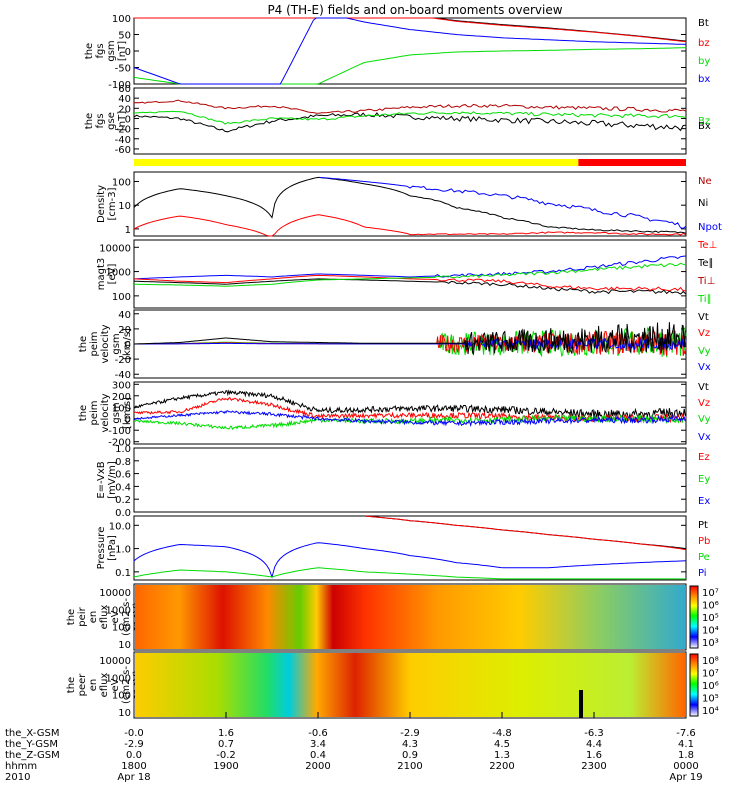 The width and height of the screenshot is (750, 800). I want to click on x-value: 4.1, so click(686, 744).